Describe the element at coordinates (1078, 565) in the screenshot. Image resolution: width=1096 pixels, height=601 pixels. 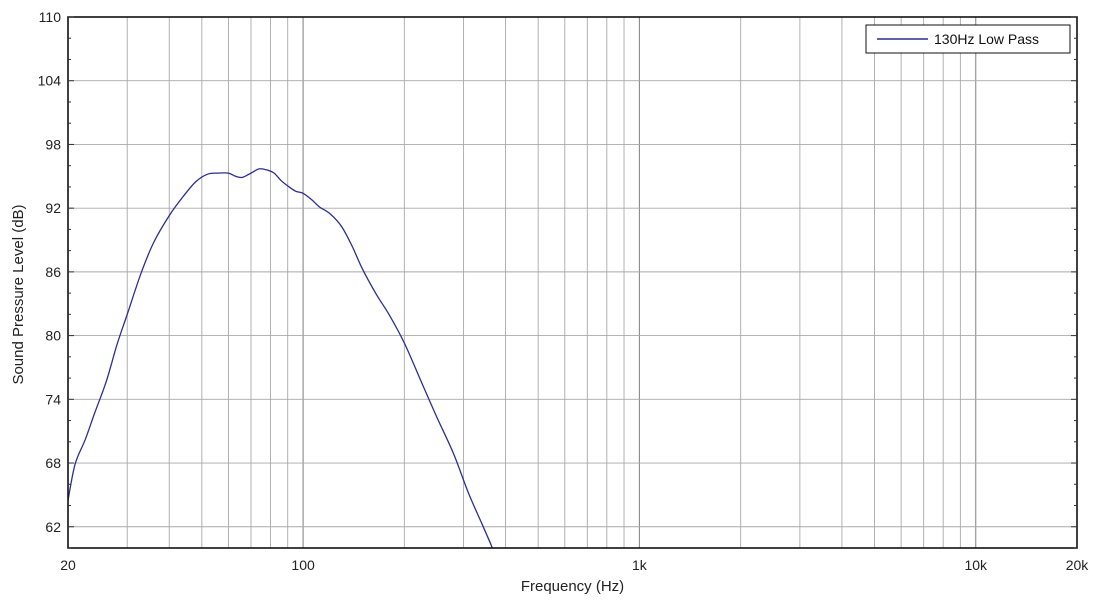
I see `x-tick-label: 20k` at that location.